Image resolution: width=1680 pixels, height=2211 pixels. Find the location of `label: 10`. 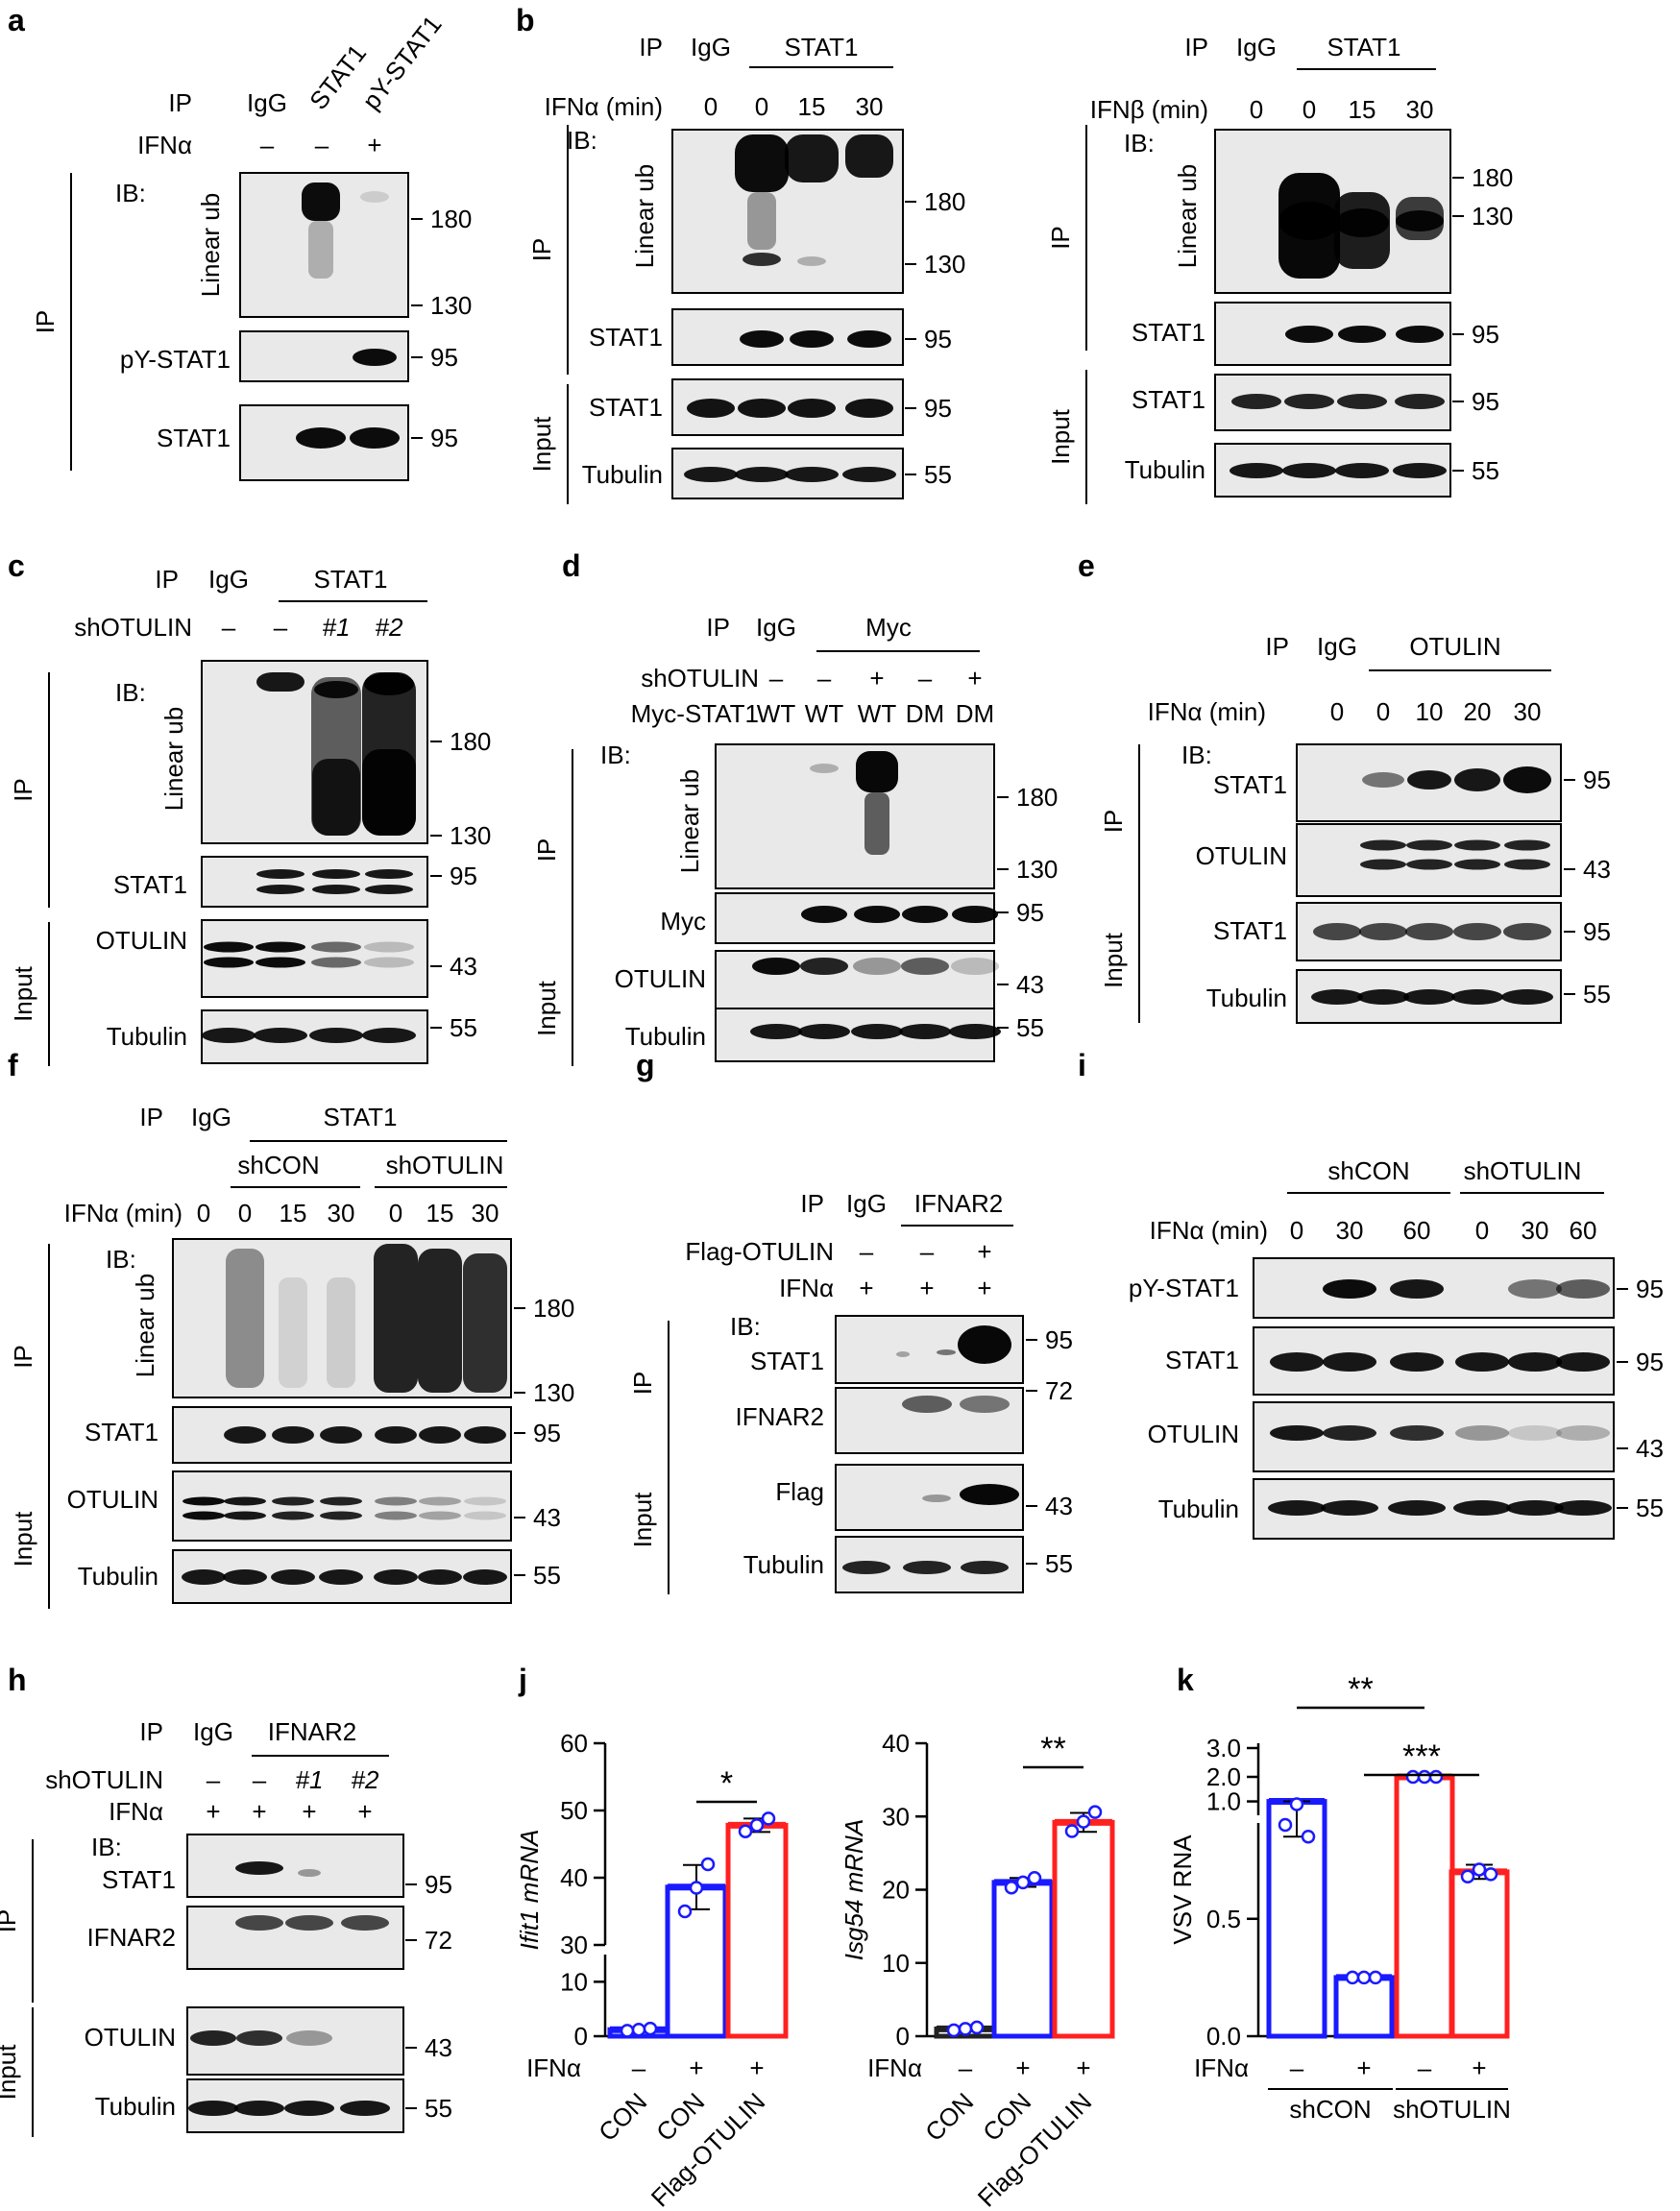

label: 10 is located at coordinates (1430, 711).